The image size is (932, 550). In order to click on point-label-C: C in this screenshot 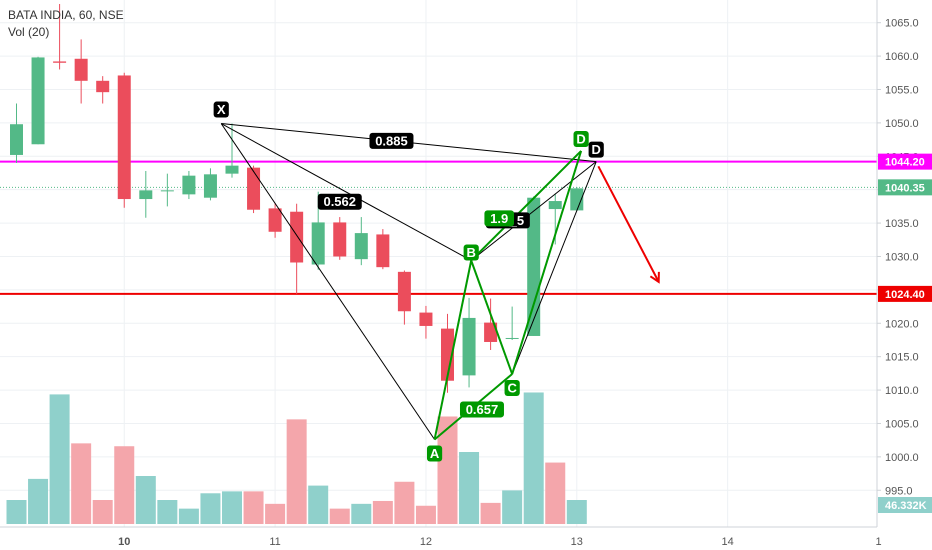, I will do `click(512, 388)`.